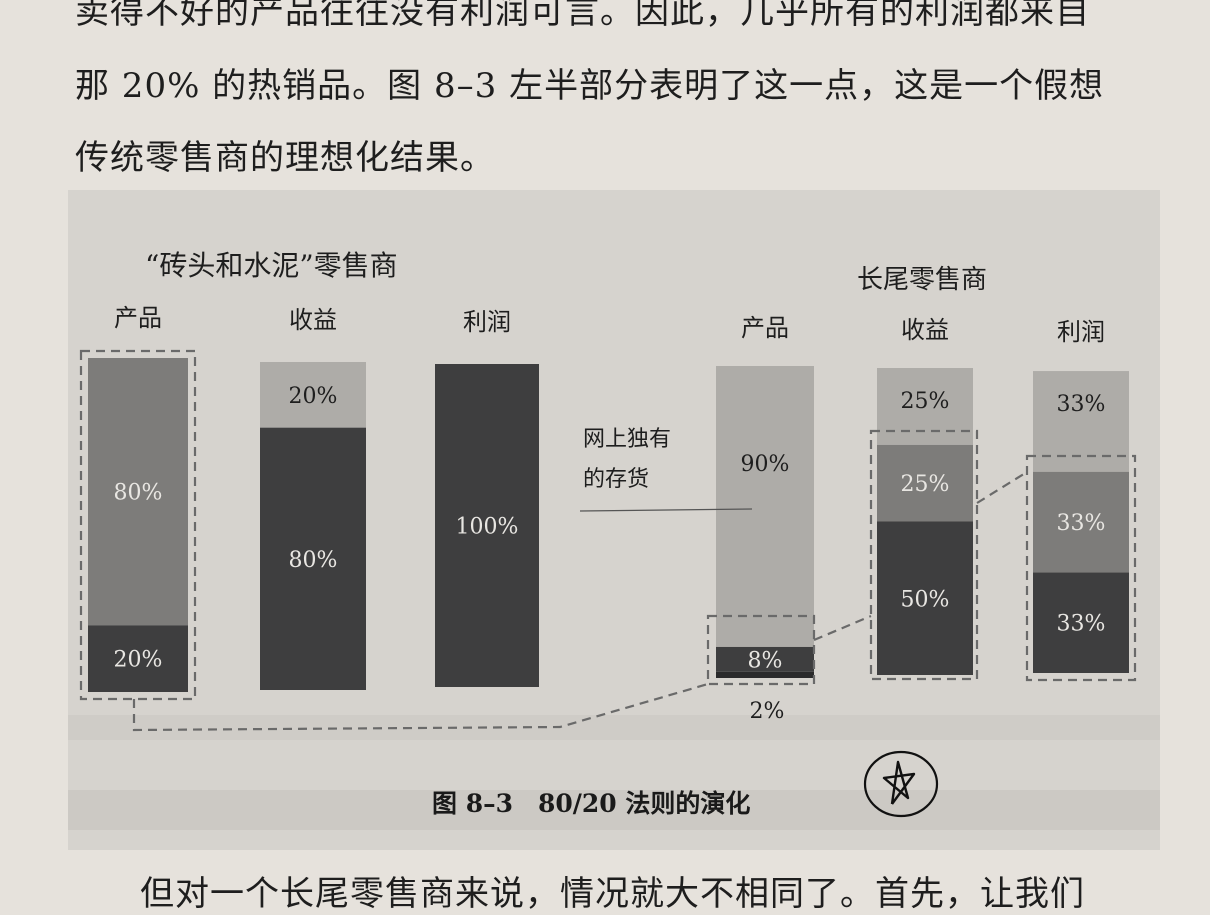  Describe the element at coordinates (901, 784) in the screenshot. I see `handwritten-star-mark` at that location.